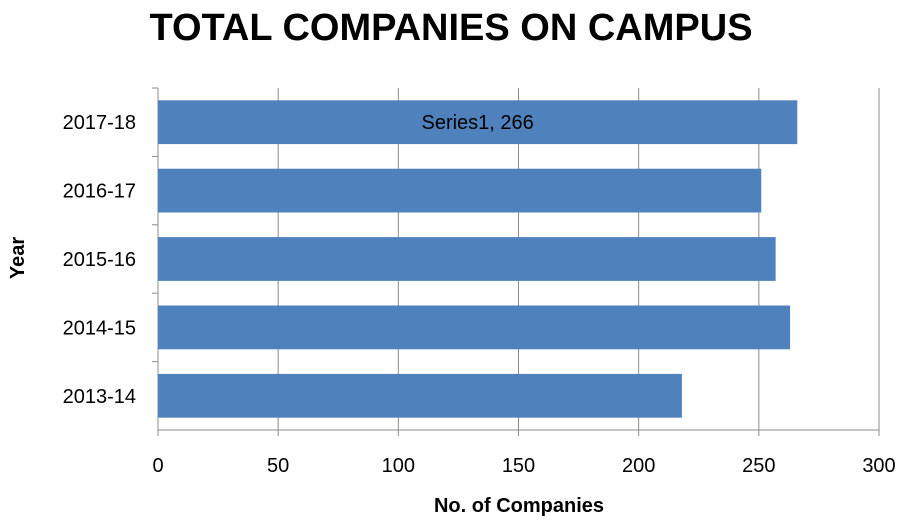 This screenshot has height=524, width=903. I want to click on x-axis-tick-labels: 0 50 100 150 200 250 300, so click(523, 466).